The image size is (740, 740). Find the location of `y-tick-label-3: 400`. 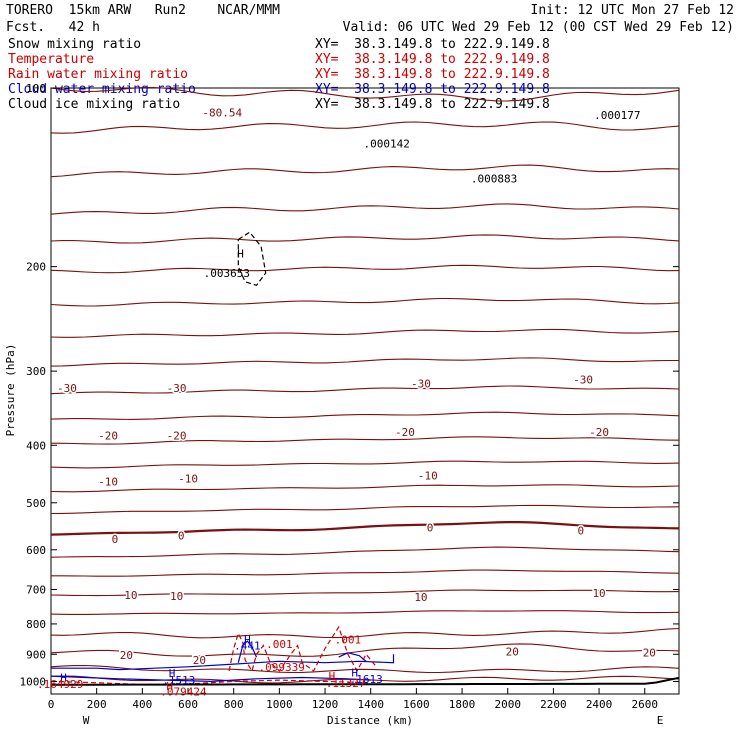

y-tick-label-3: 400 is located at coordinates (36, 445).